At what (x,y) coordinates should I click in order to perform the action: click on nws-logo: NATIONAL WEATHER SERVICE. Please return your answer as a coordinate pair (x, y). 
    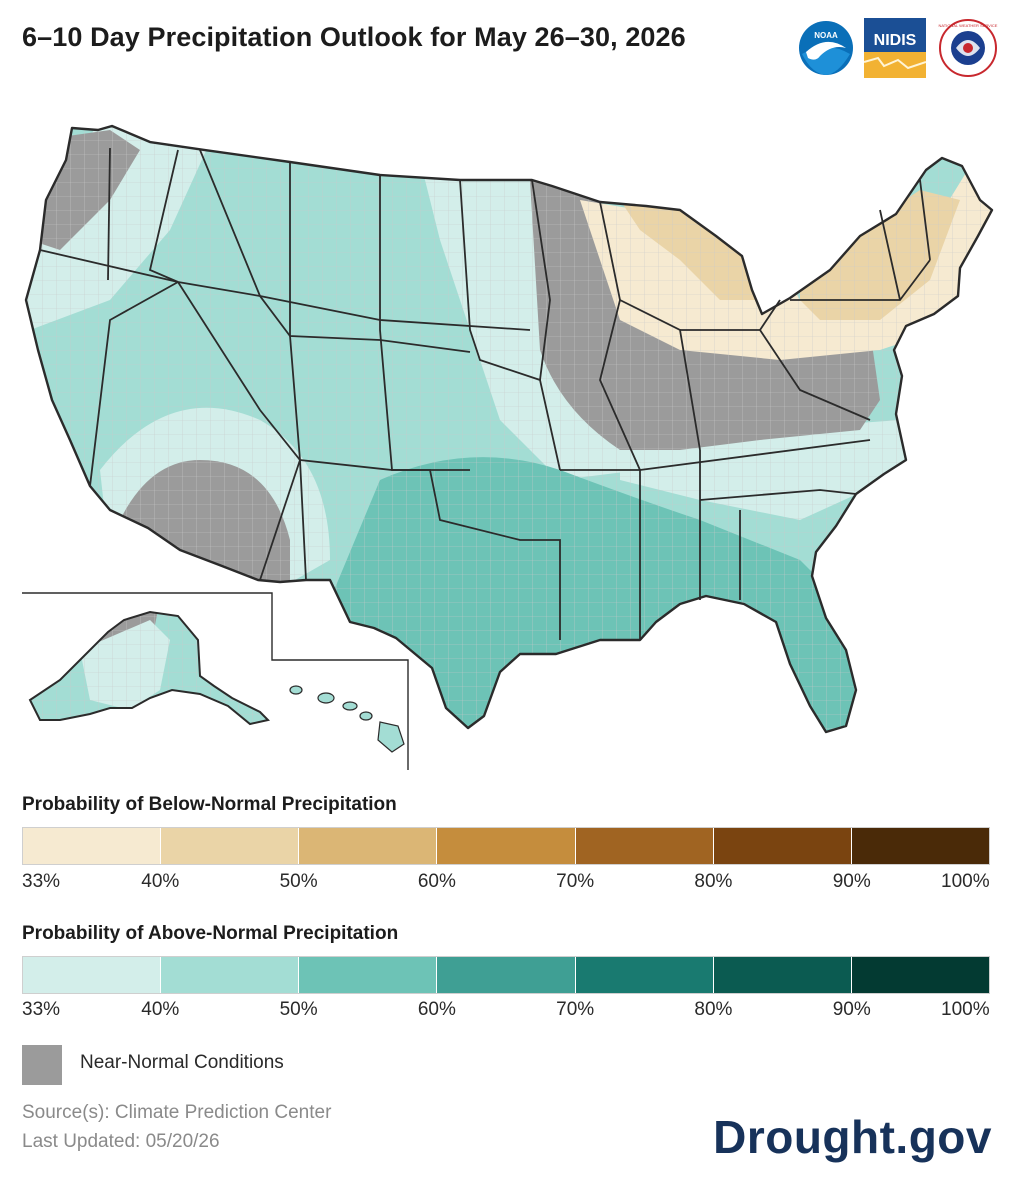
    Looking at the image, I should click on (968, 48).